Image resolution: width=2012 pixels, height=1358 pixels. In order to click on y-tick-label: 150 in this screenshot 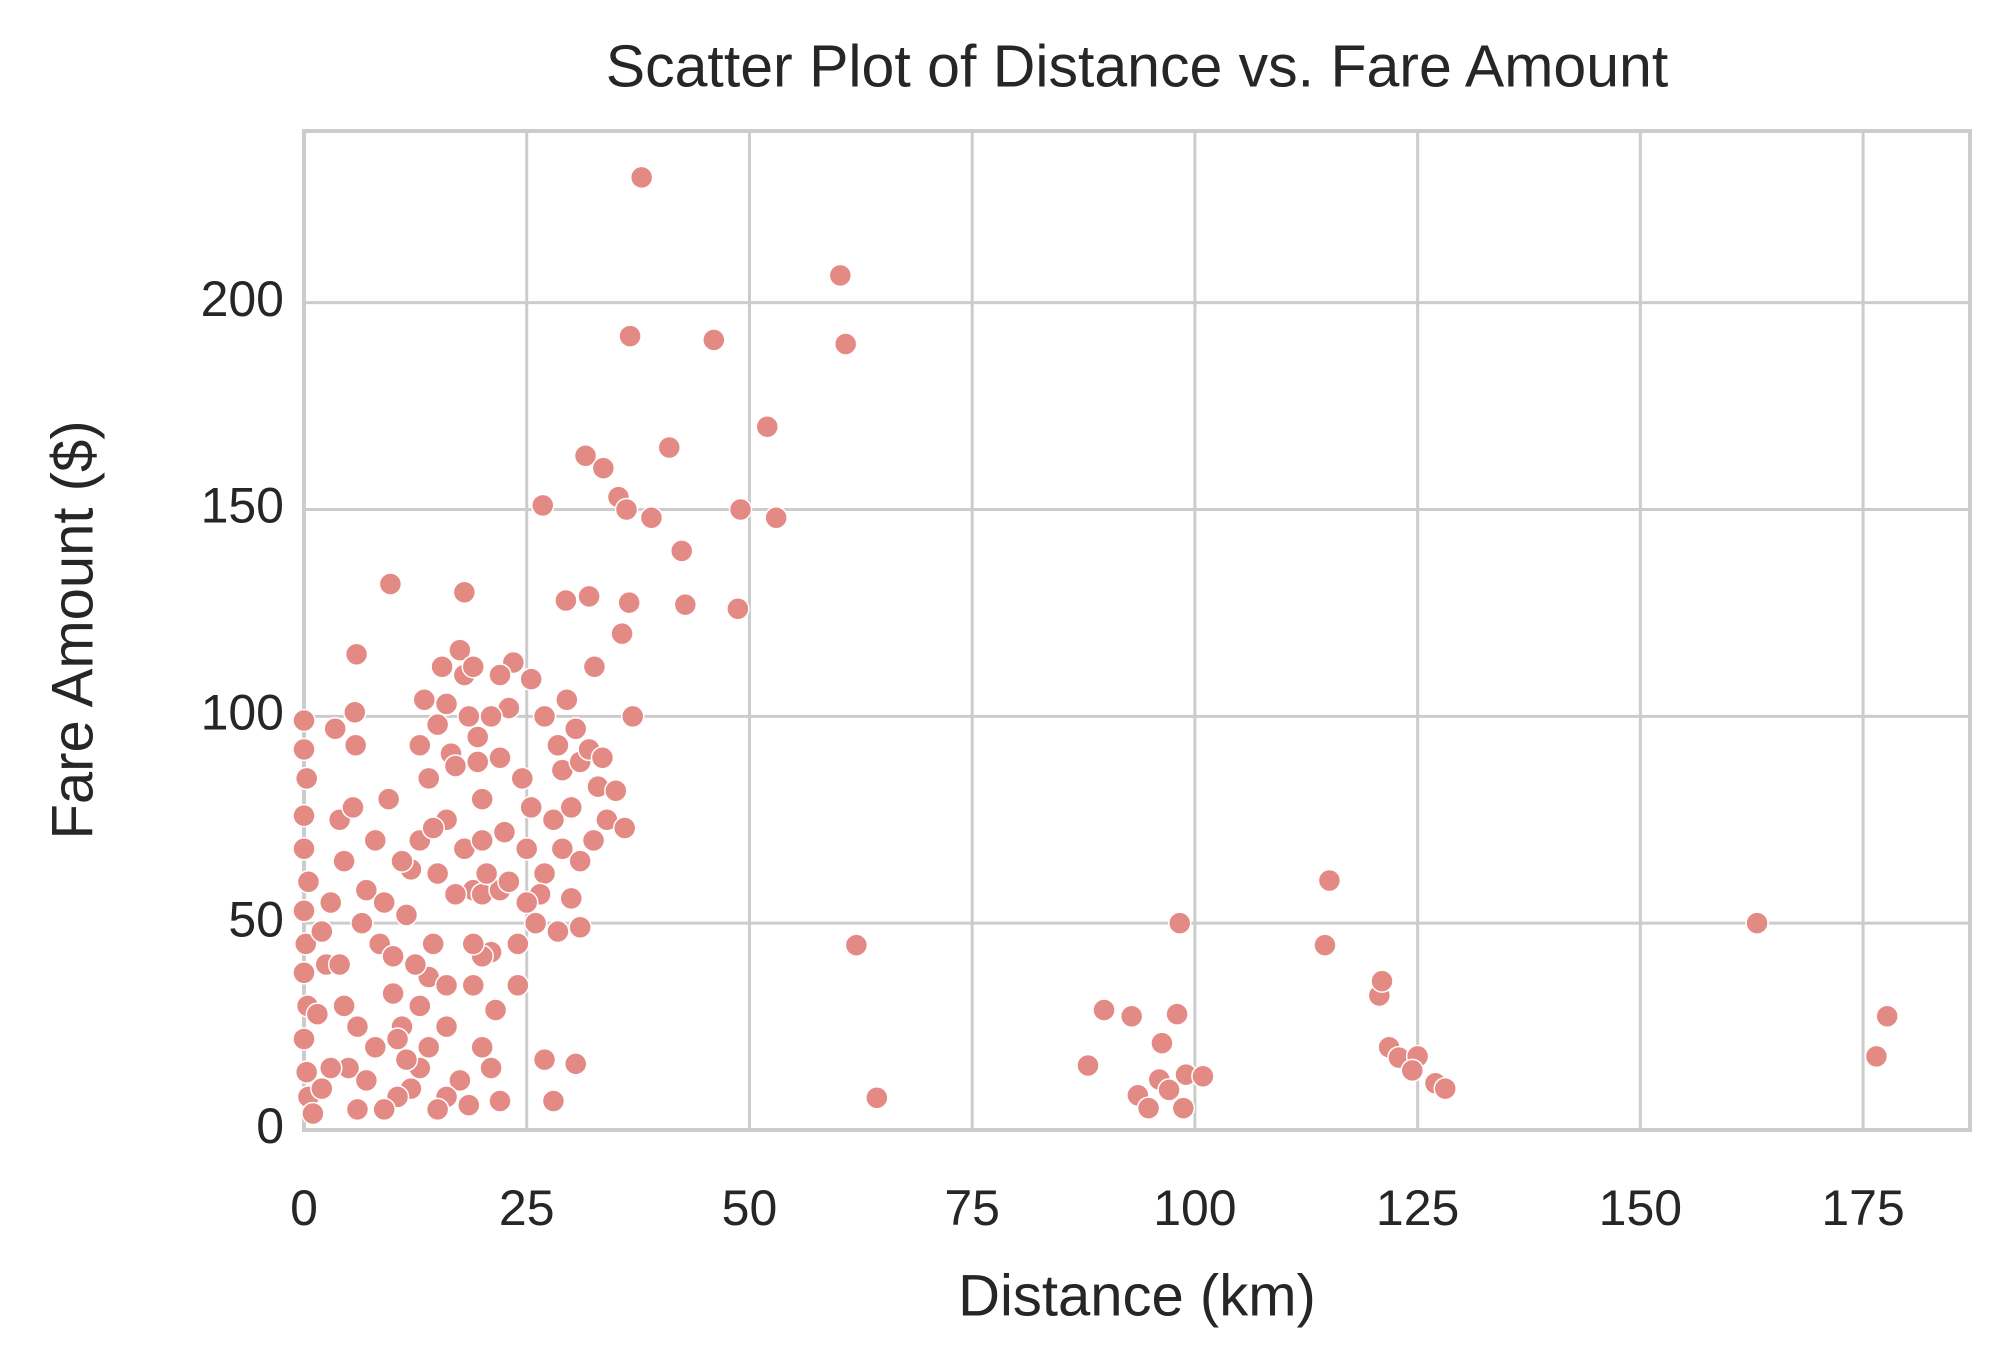, I will do `click(242, 506)`.